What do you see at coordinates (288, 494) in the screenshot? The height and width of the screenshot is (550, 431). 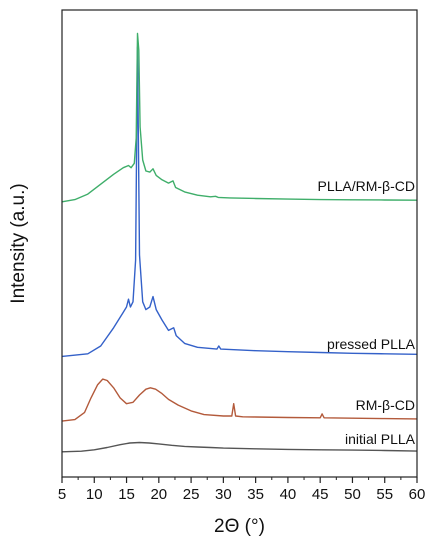 I see `x-tick-label: 40` at bounding box center [288, 494].